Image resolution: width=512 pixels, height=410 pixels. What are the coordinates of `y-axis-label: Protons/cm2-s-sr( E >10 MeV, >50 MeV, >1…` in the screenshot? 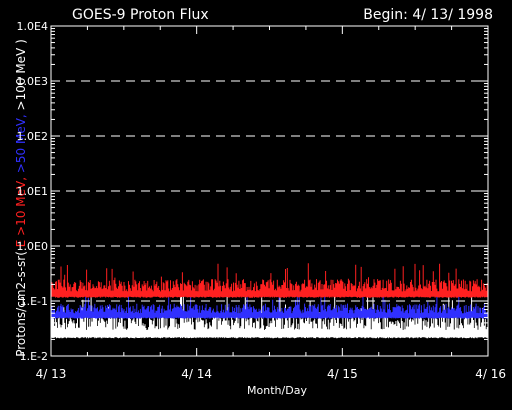 It's located at (21, 198).